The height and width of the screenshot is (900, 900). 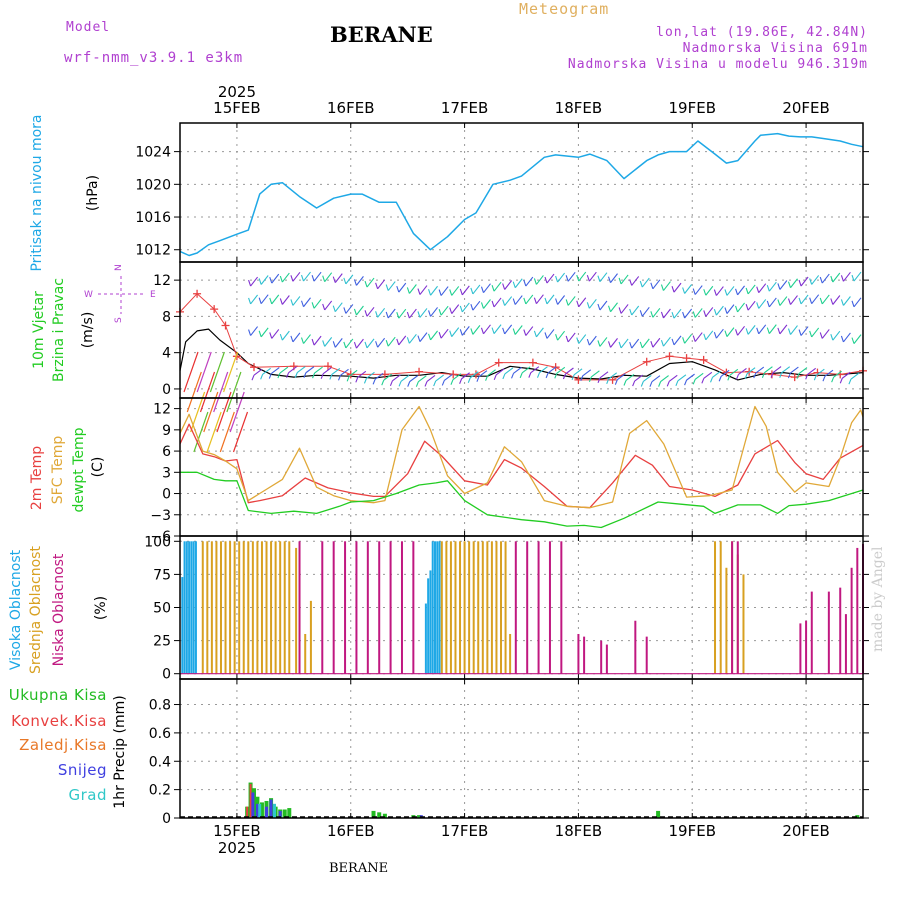 I want to click on x-tick-label-bottom: 15FEB, so click(x=236, y=831).